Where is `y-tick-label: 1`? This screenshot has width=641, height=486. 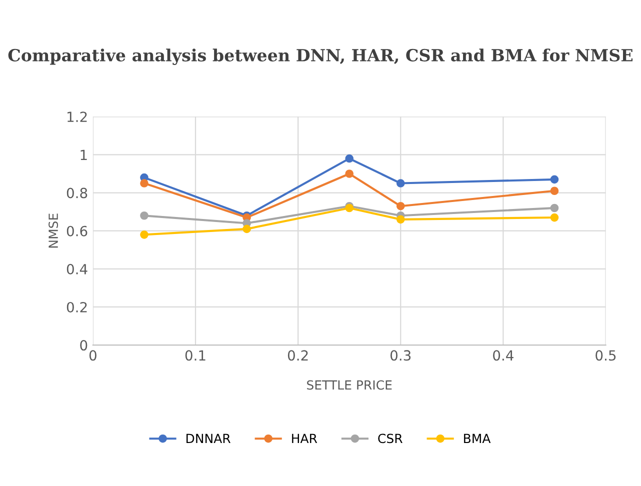
y-tick-label: 1 is located at coordinates (83, 155).